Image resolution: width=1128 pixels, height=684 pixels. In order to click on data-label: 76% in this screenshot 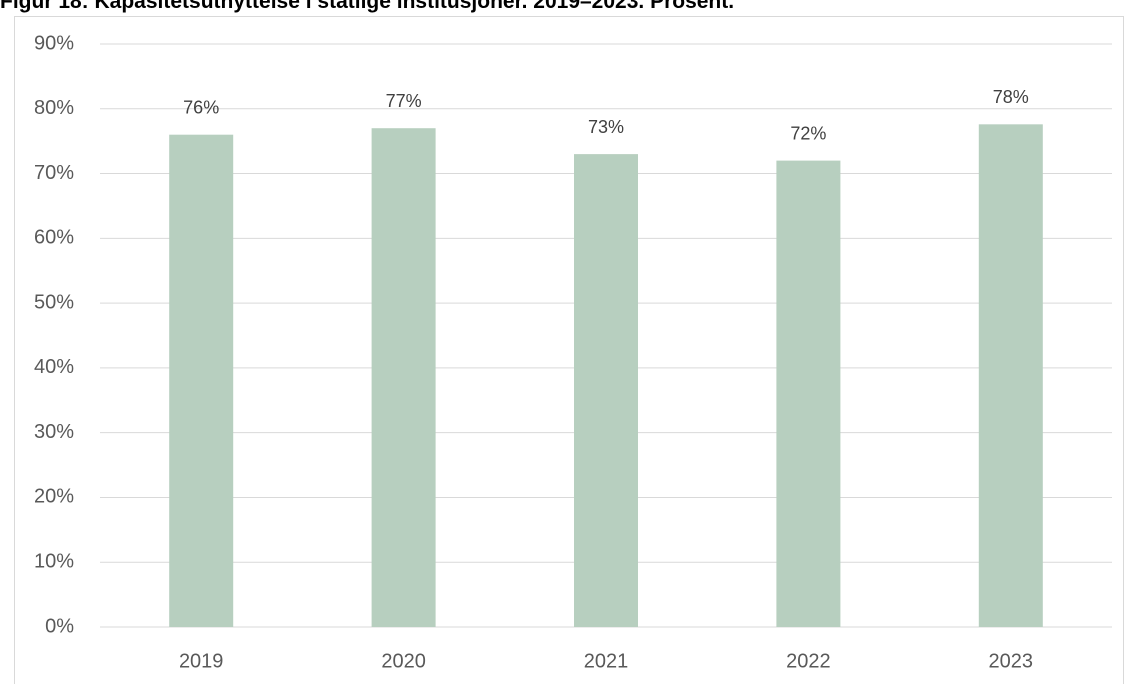, I will do `click(201, 107)`.